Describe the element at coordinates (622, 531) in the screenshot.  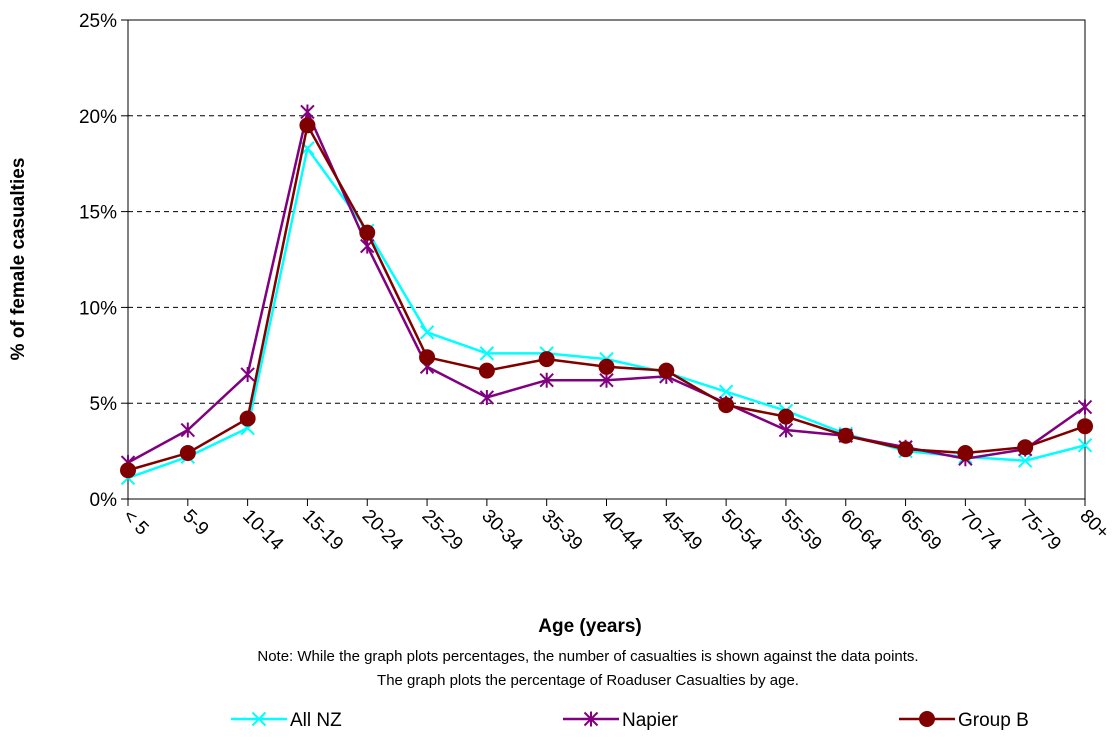
I see `x-tick-label: 40-44` at that location.